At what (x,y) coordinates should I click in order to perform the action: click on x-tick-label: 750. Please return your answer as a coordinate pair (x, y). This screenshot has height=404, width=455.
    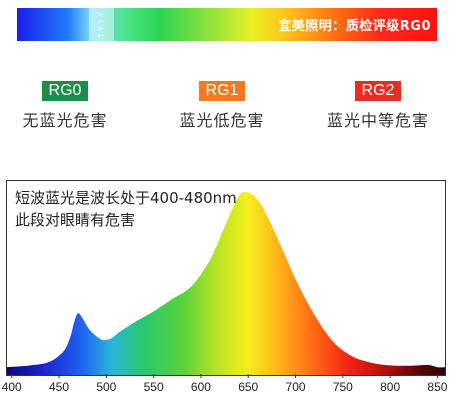
    Looking at the image, I should click on (343, 387).